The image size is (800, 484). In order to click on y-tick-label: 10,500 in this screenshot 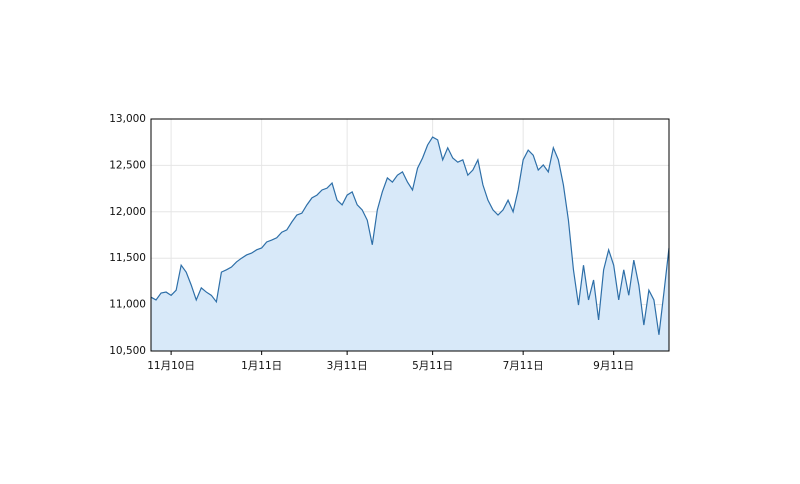, I will do `click(127, 351)`.